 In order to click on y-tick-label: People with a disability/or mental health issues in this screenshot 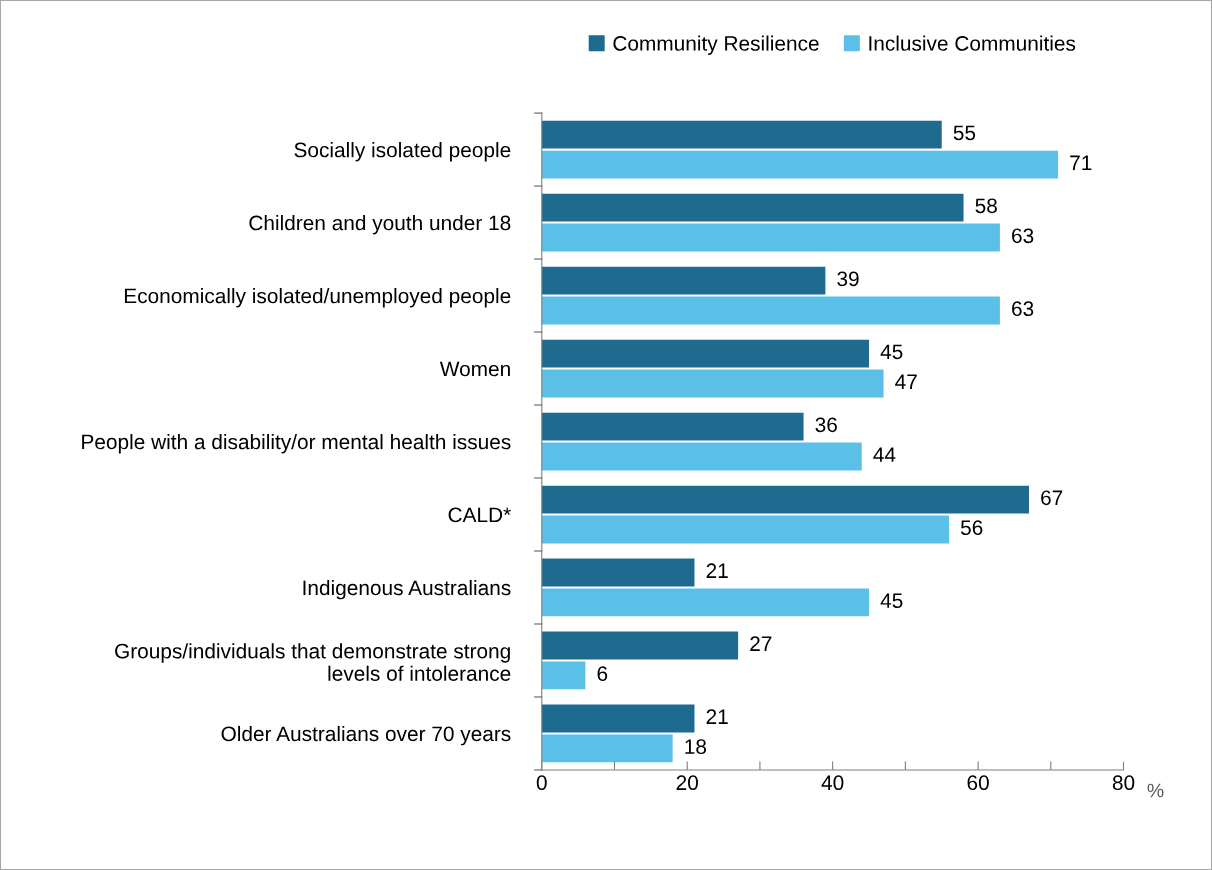, I will do `click(296, 443)`.